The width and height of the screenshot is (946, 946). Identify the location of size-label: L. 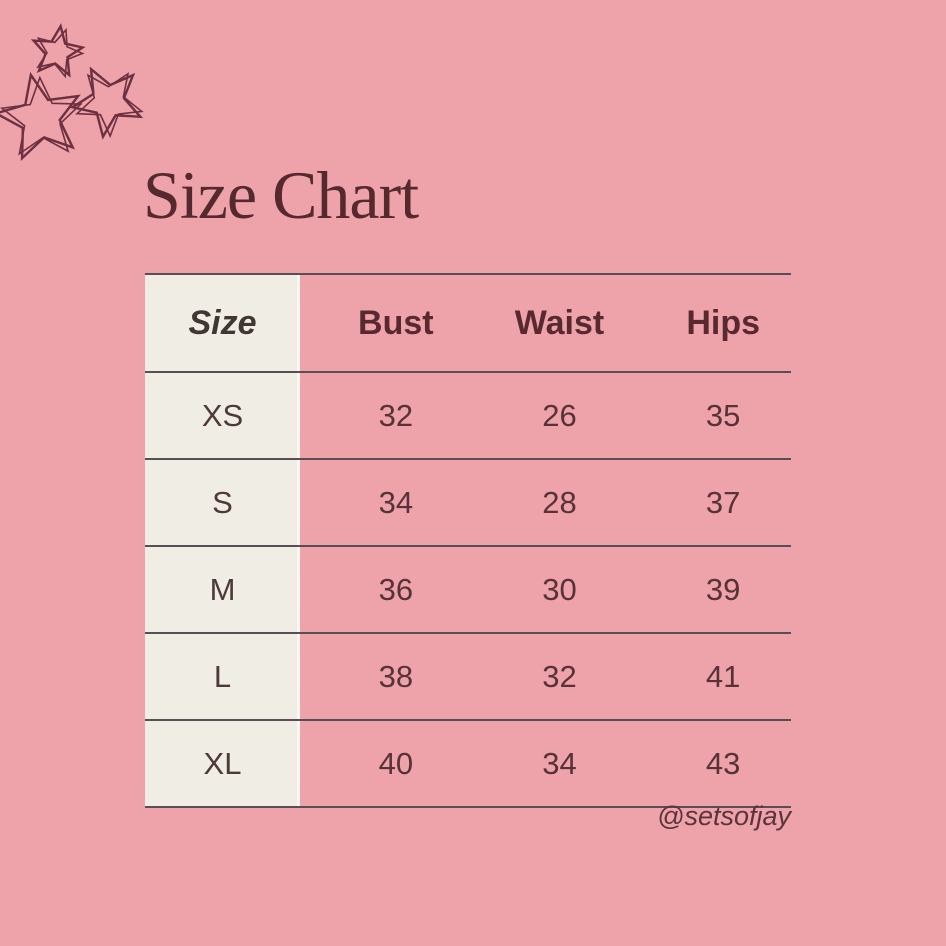
(222, 676).